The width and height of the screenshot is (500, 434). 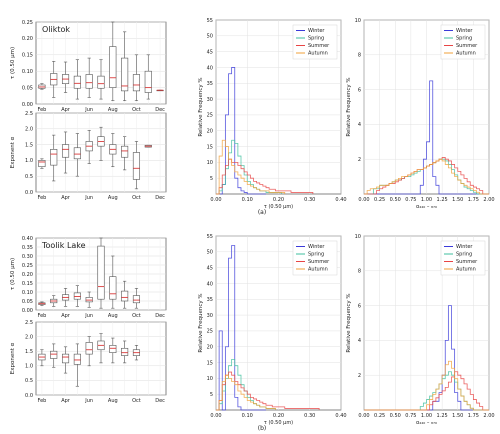 What do you see at coordinates (278, 423) in the screenshot?
I see `x-axis-label: τ (0.50 µm)` at bounding box center [278, 423].